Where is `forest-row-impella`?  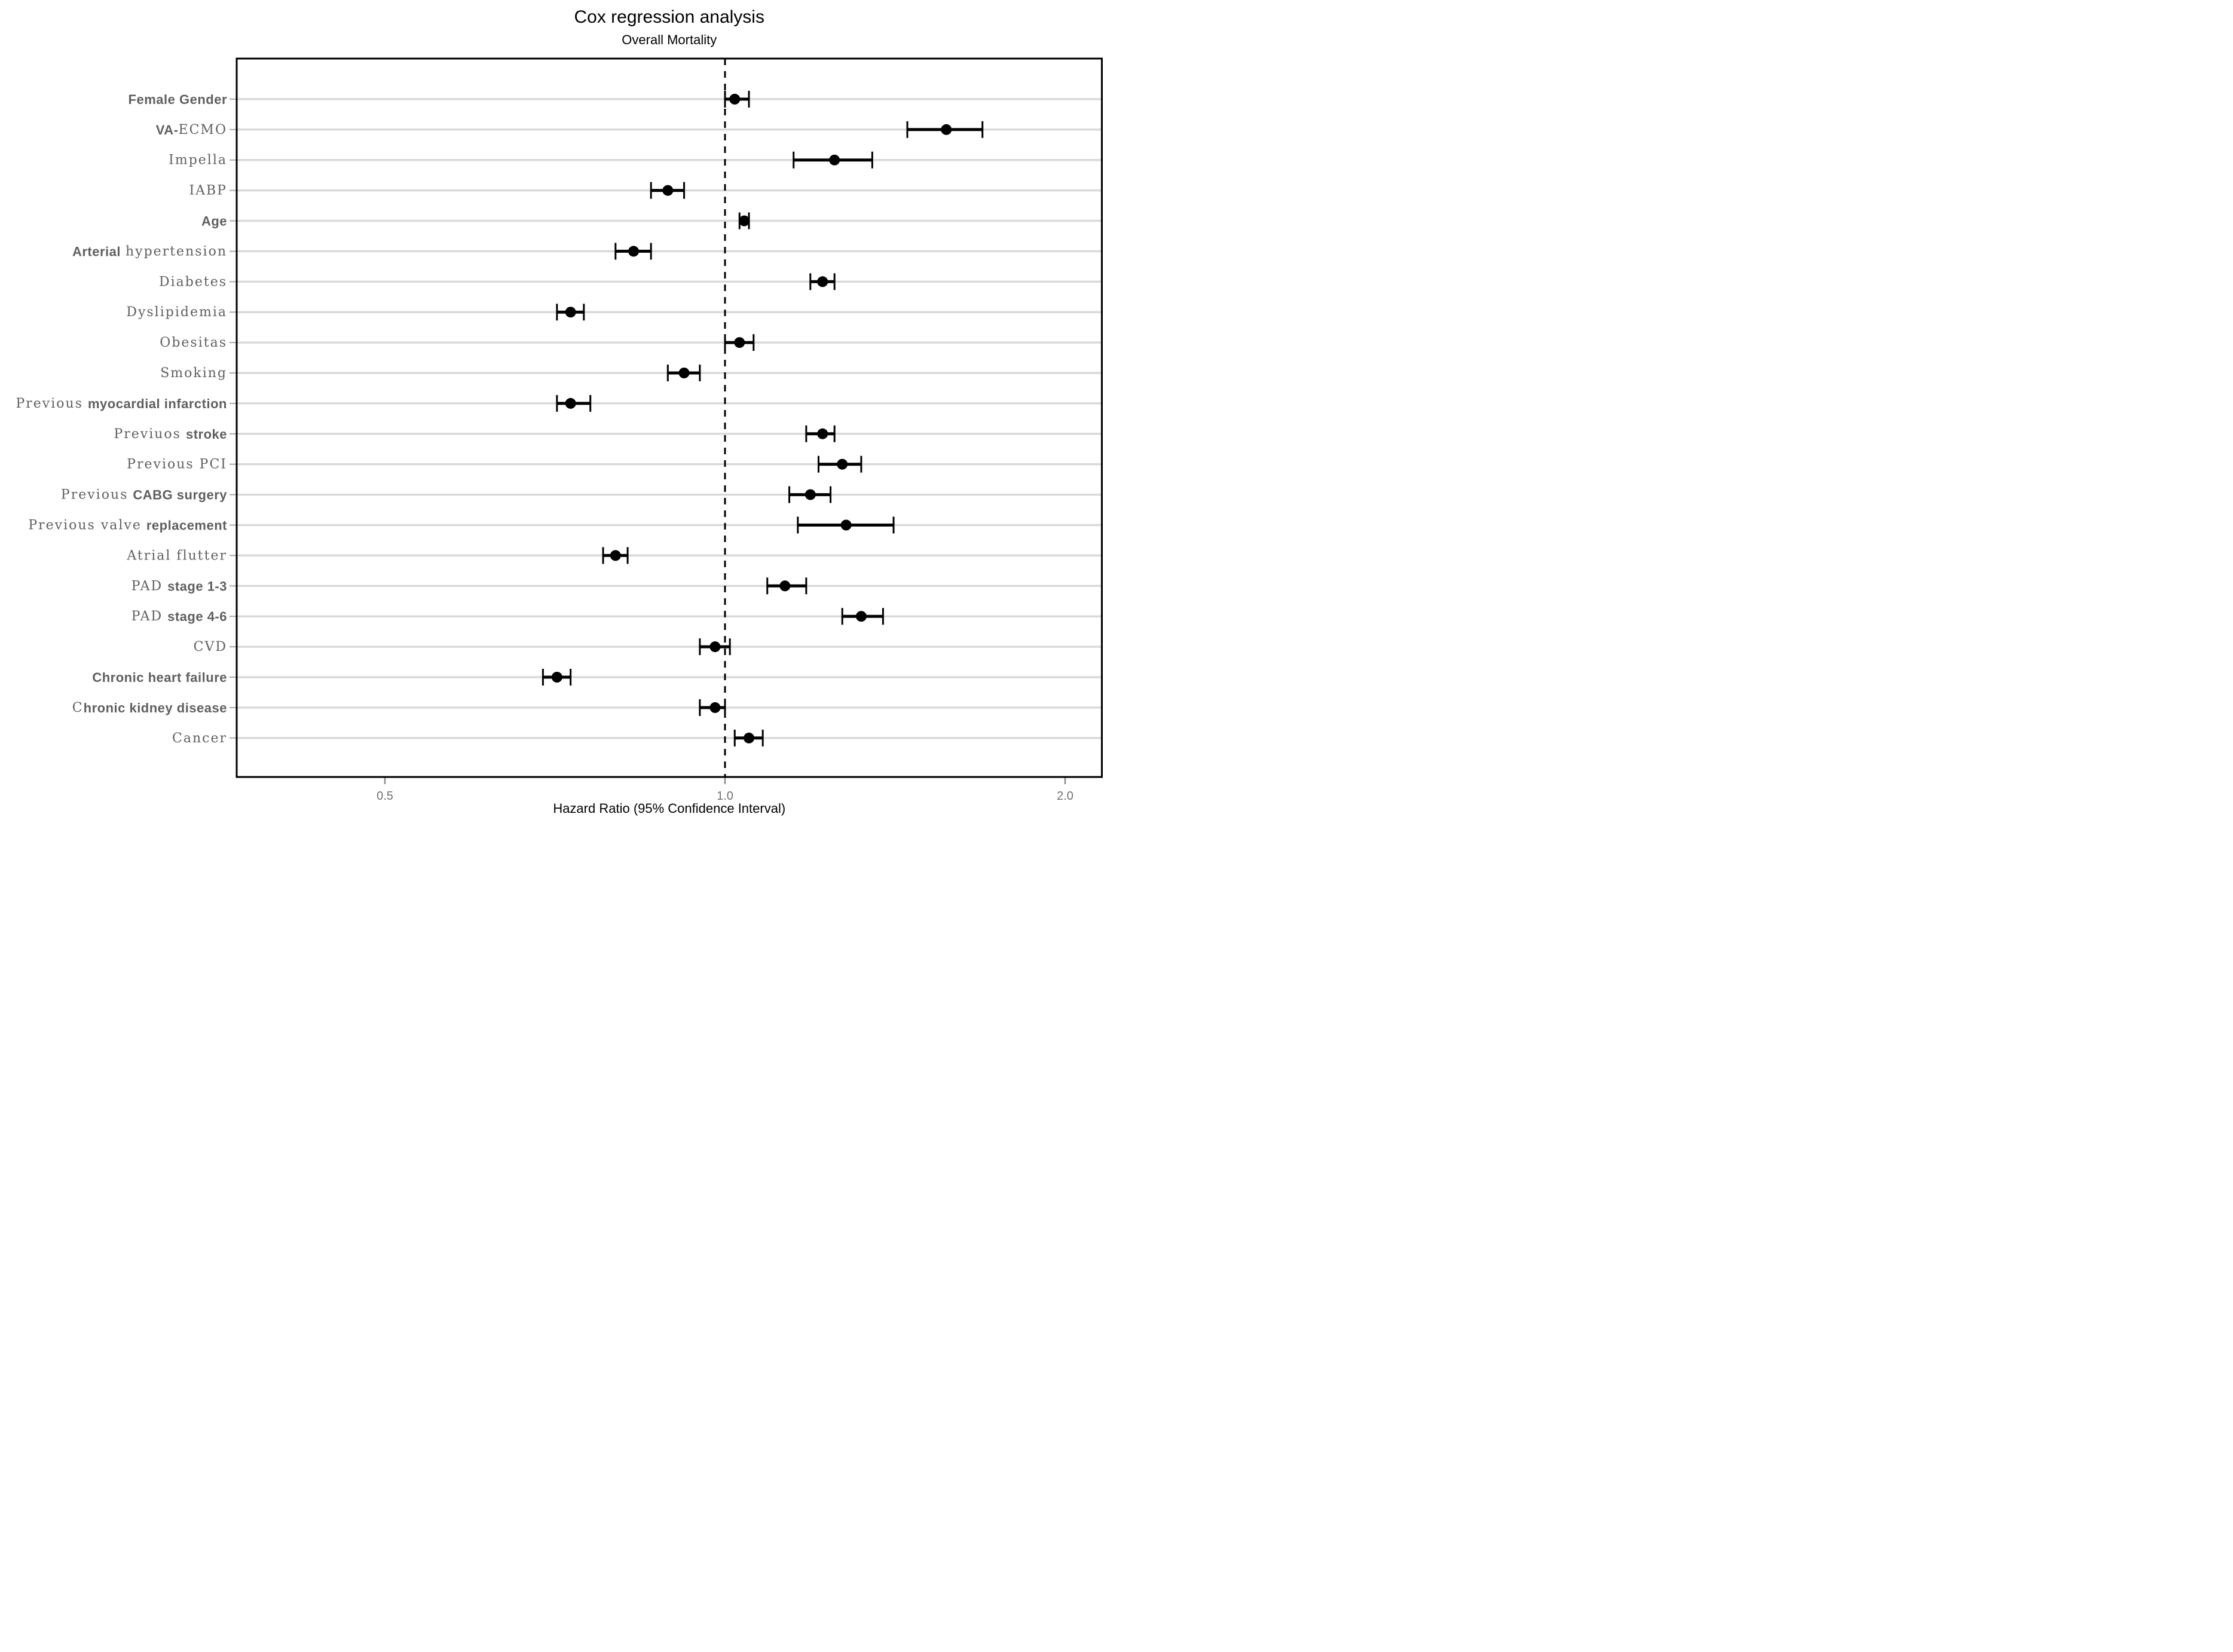
forest-row-impella is located at coordinates (833, 160).